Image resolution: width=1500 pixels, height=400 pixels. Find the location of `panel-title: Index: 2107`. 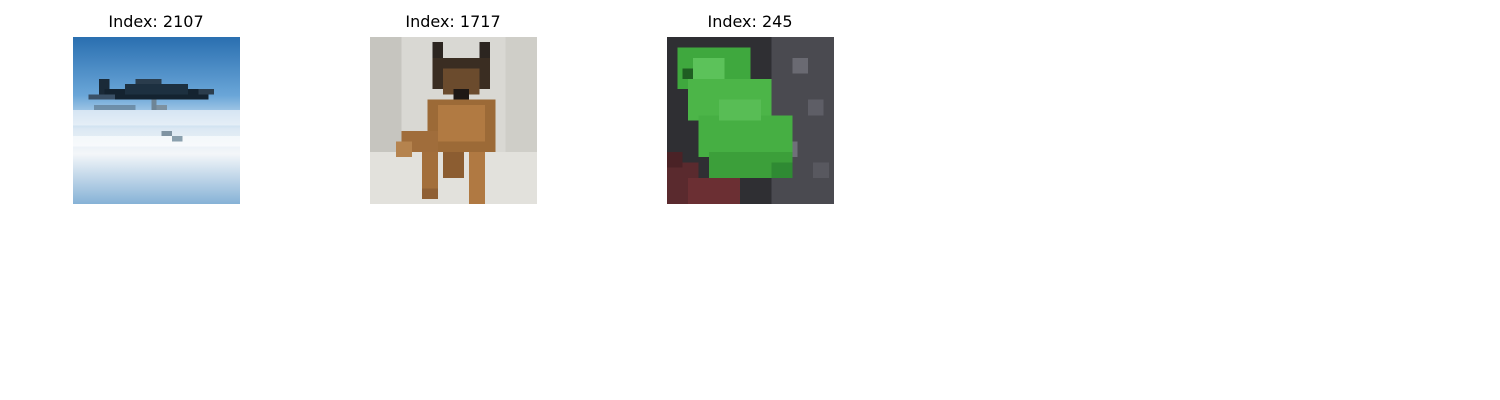

panel-title: Index: 2107 is located at coordinates (156, 21).